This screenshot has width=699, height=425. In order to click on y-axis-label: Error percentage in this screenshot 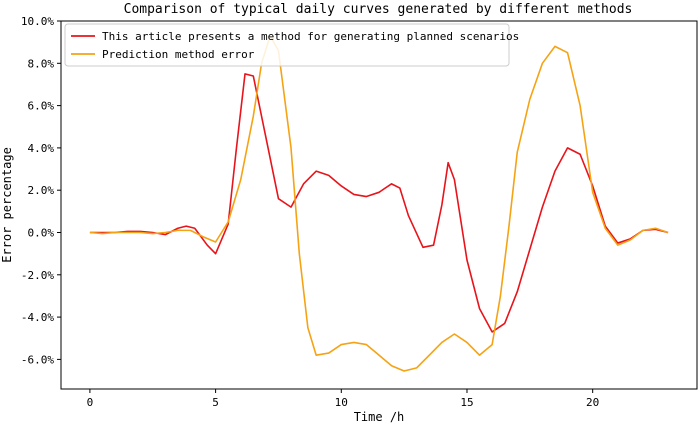, I will do `click(7, 205)`.